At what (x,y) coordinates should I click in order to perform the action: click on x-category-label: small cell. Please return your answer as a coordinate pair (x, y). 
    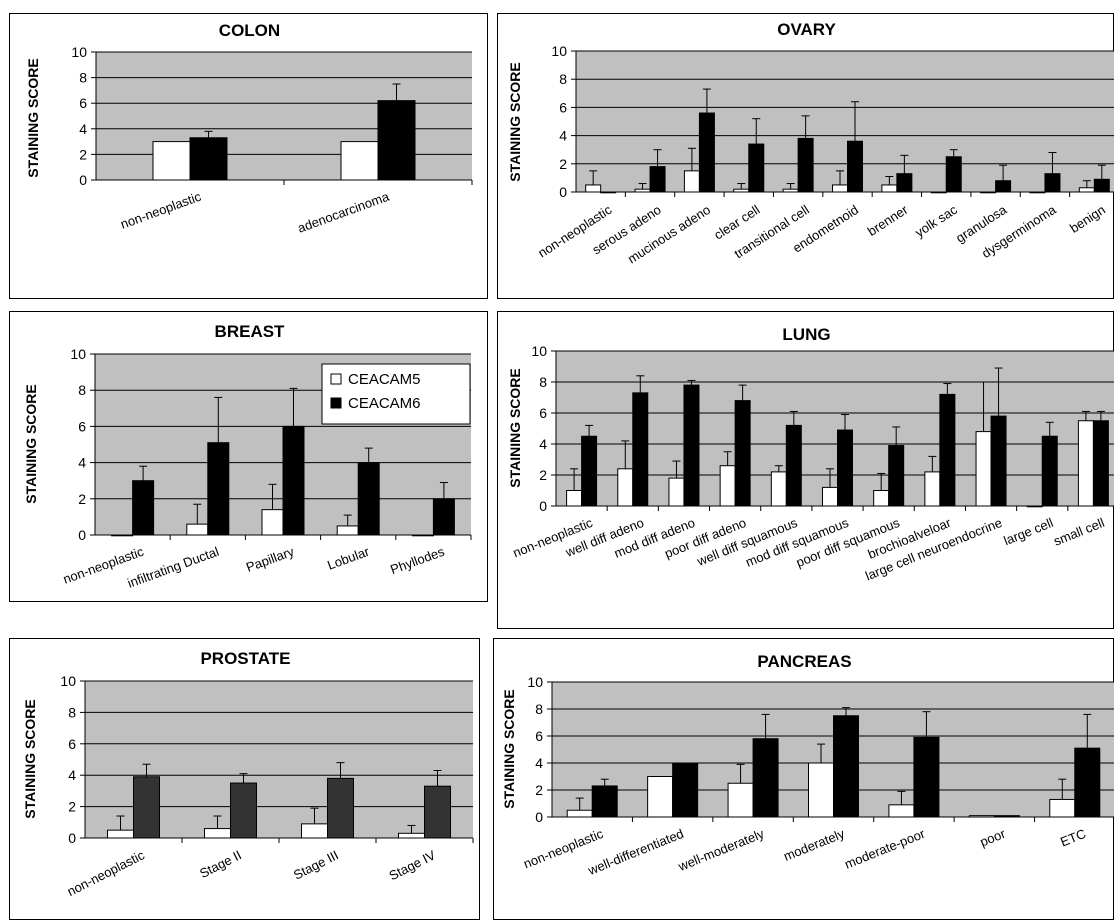
    Looking at the image, I should click on (1078, 532).